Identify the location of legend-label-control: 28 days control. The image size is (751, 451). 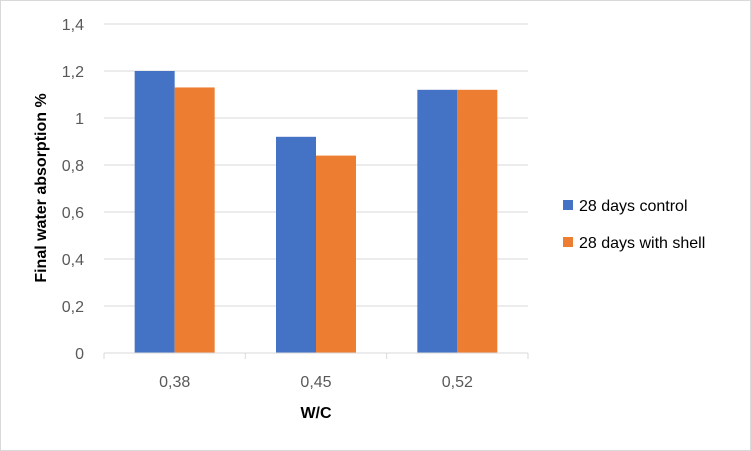
(633, 206).